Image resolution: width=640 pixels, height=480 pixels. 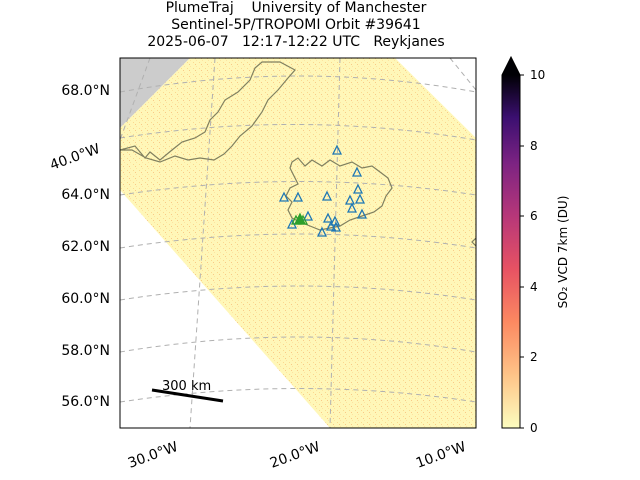 What do you see at coordinates (295, 455) in the screenshot?
I see `lon-label-20w: 20.0°W` at bounding box center [295, 455].